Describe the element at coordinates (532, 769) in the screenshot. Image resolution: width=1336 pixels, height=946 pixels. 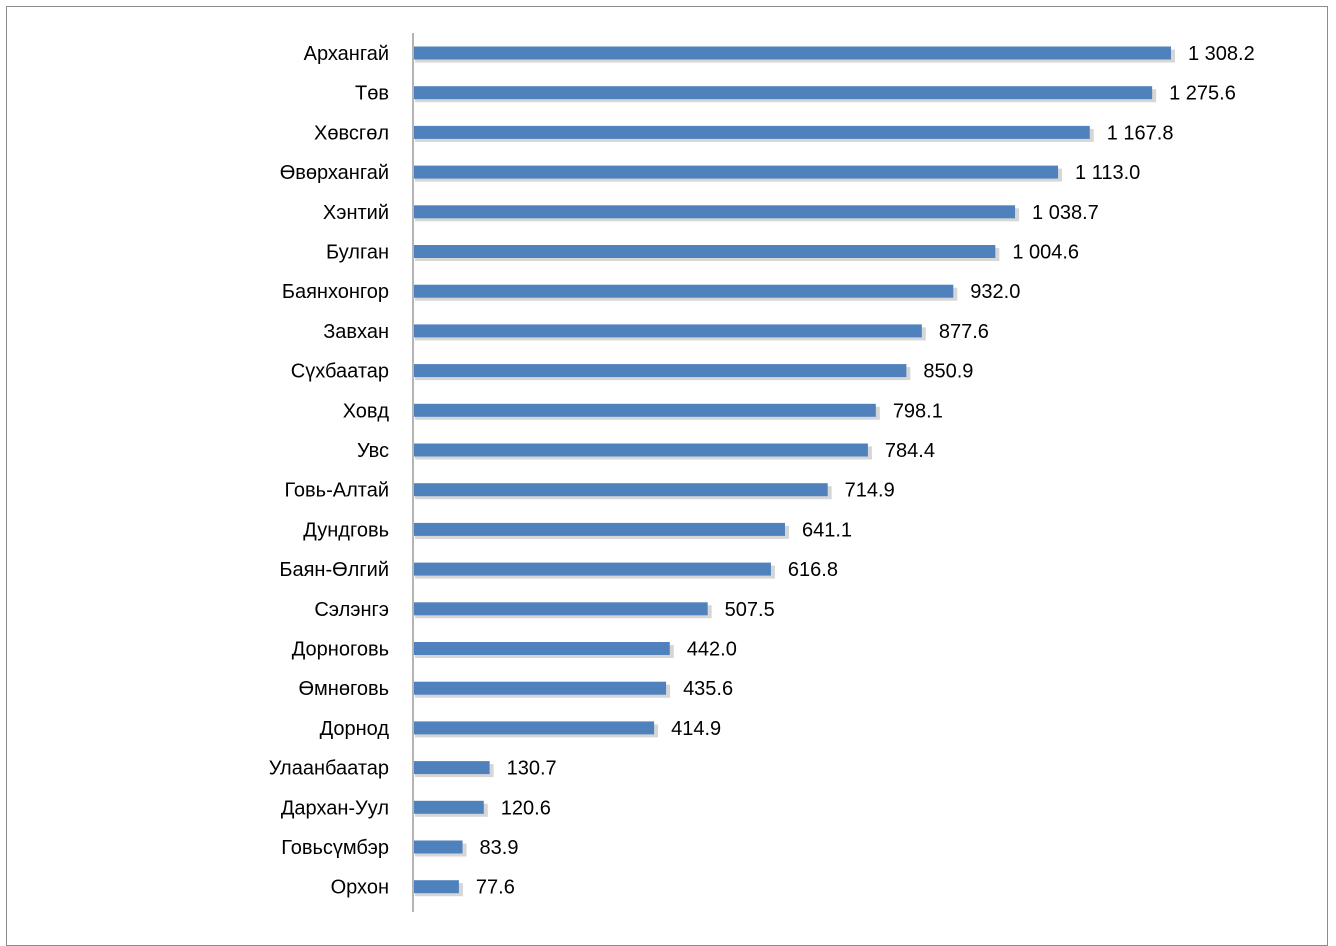
I see `value-label: 130.7` at that location.